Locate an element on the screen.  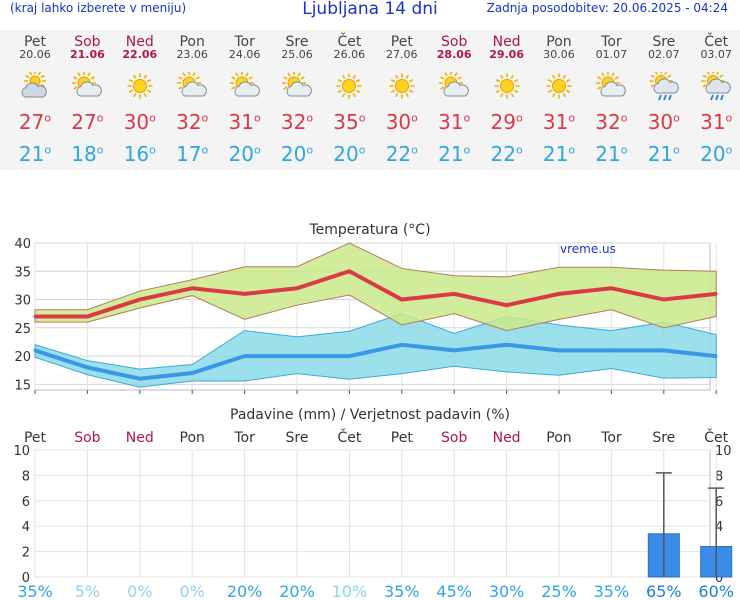
day-column: Pon 23.06 32o 17o is located at coordinates (192, 100).